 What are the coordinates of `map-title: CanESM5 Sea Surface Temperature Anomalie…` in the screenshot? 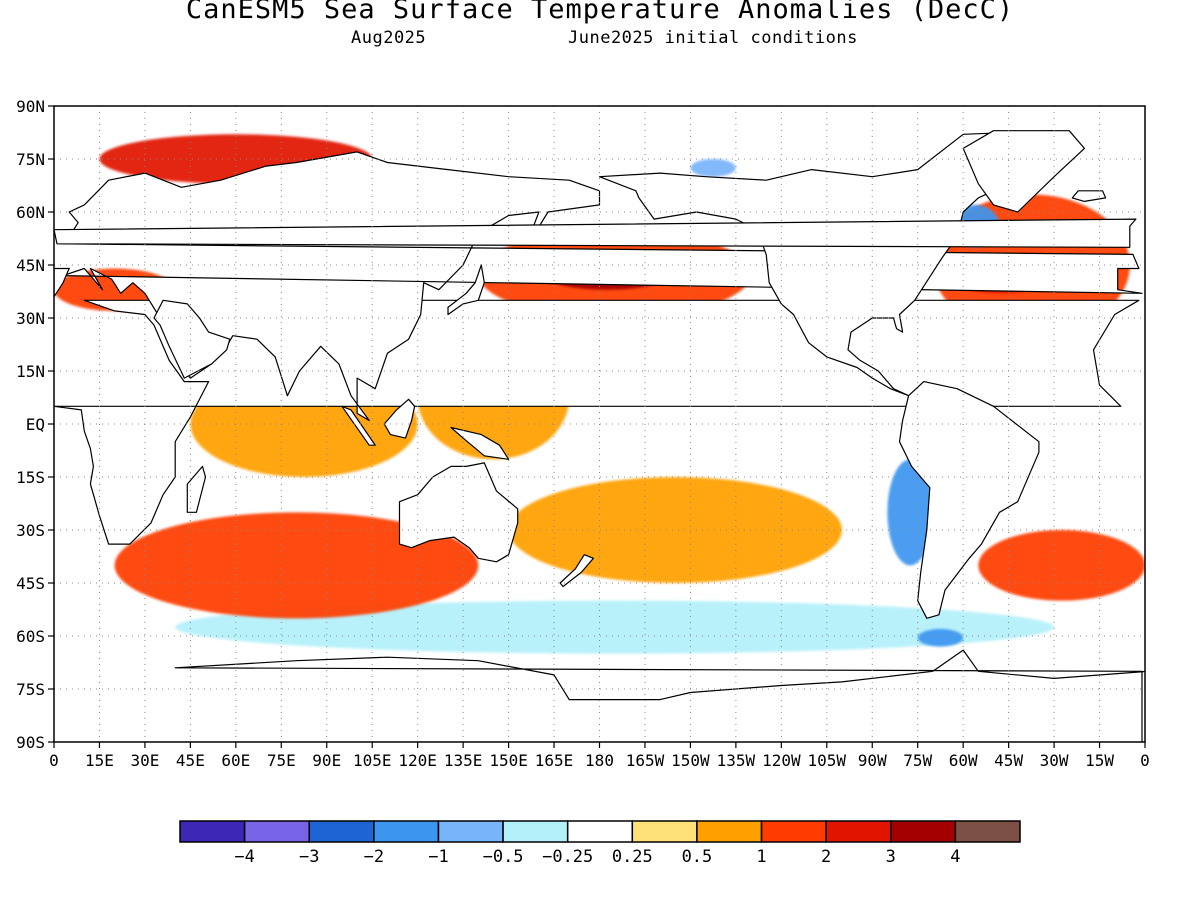 It's located at (600, 12).